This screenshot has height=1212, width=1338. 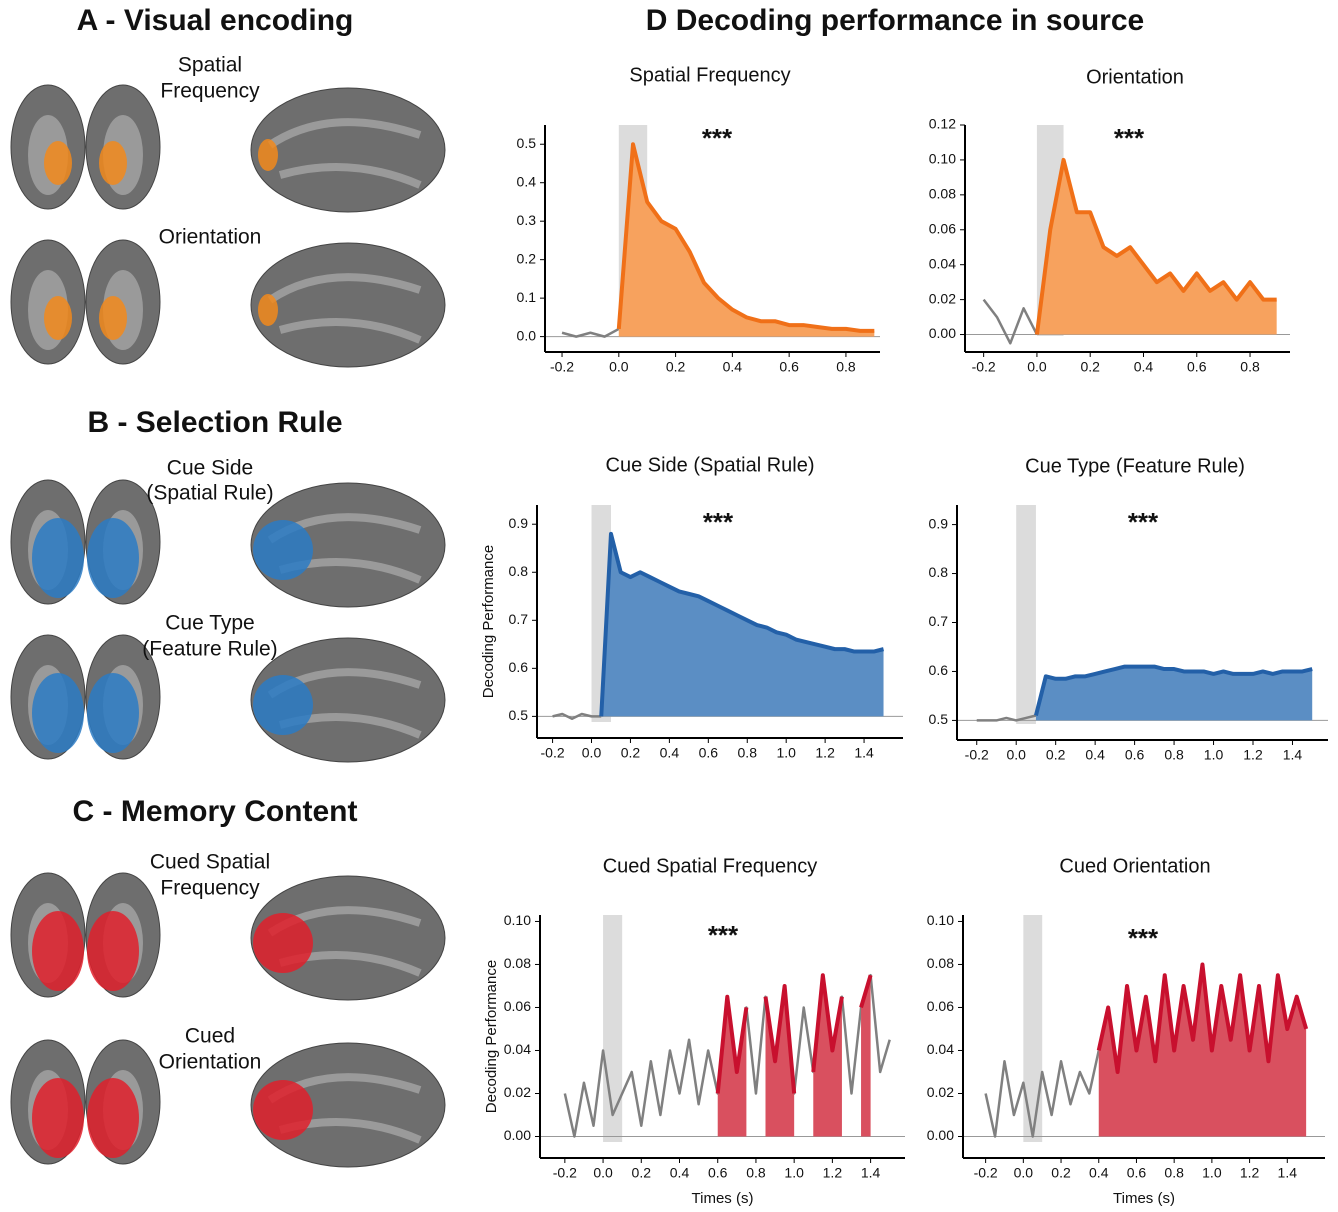 What do you see at coordinates (519, 523) in the screenshot?
I see `y-tick-label: 0.9` at bounding box center [519, 523].